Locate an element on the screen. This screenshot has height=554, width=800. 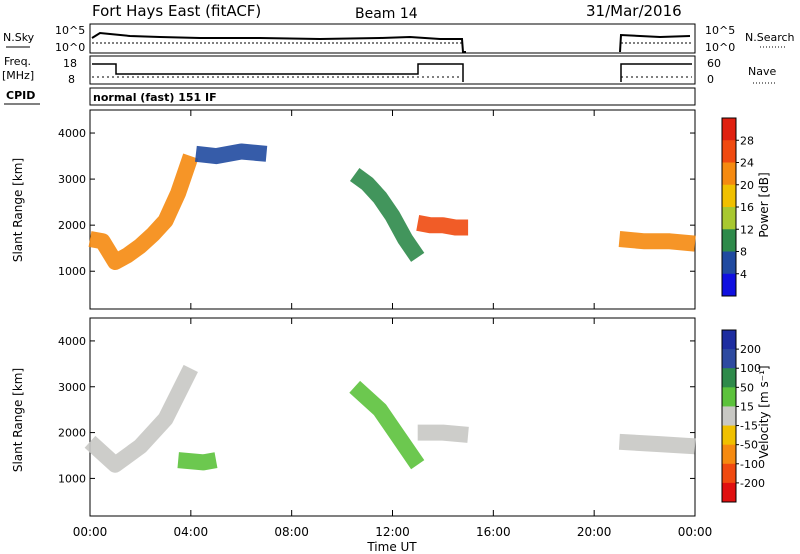
nsky-tick-low: 10^0 is located at coordinates (70, 47).